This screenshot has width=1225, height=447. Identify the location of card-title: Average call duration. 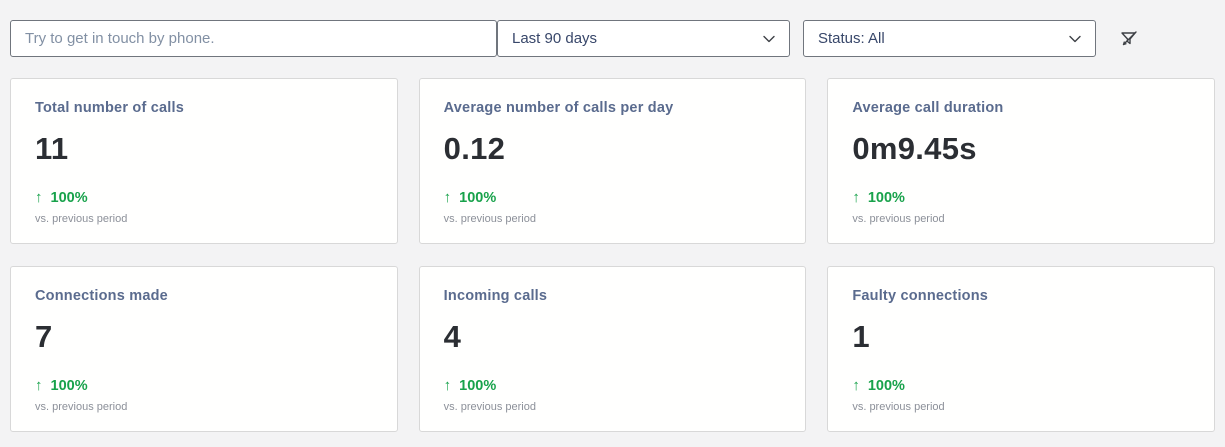
(928, 108).